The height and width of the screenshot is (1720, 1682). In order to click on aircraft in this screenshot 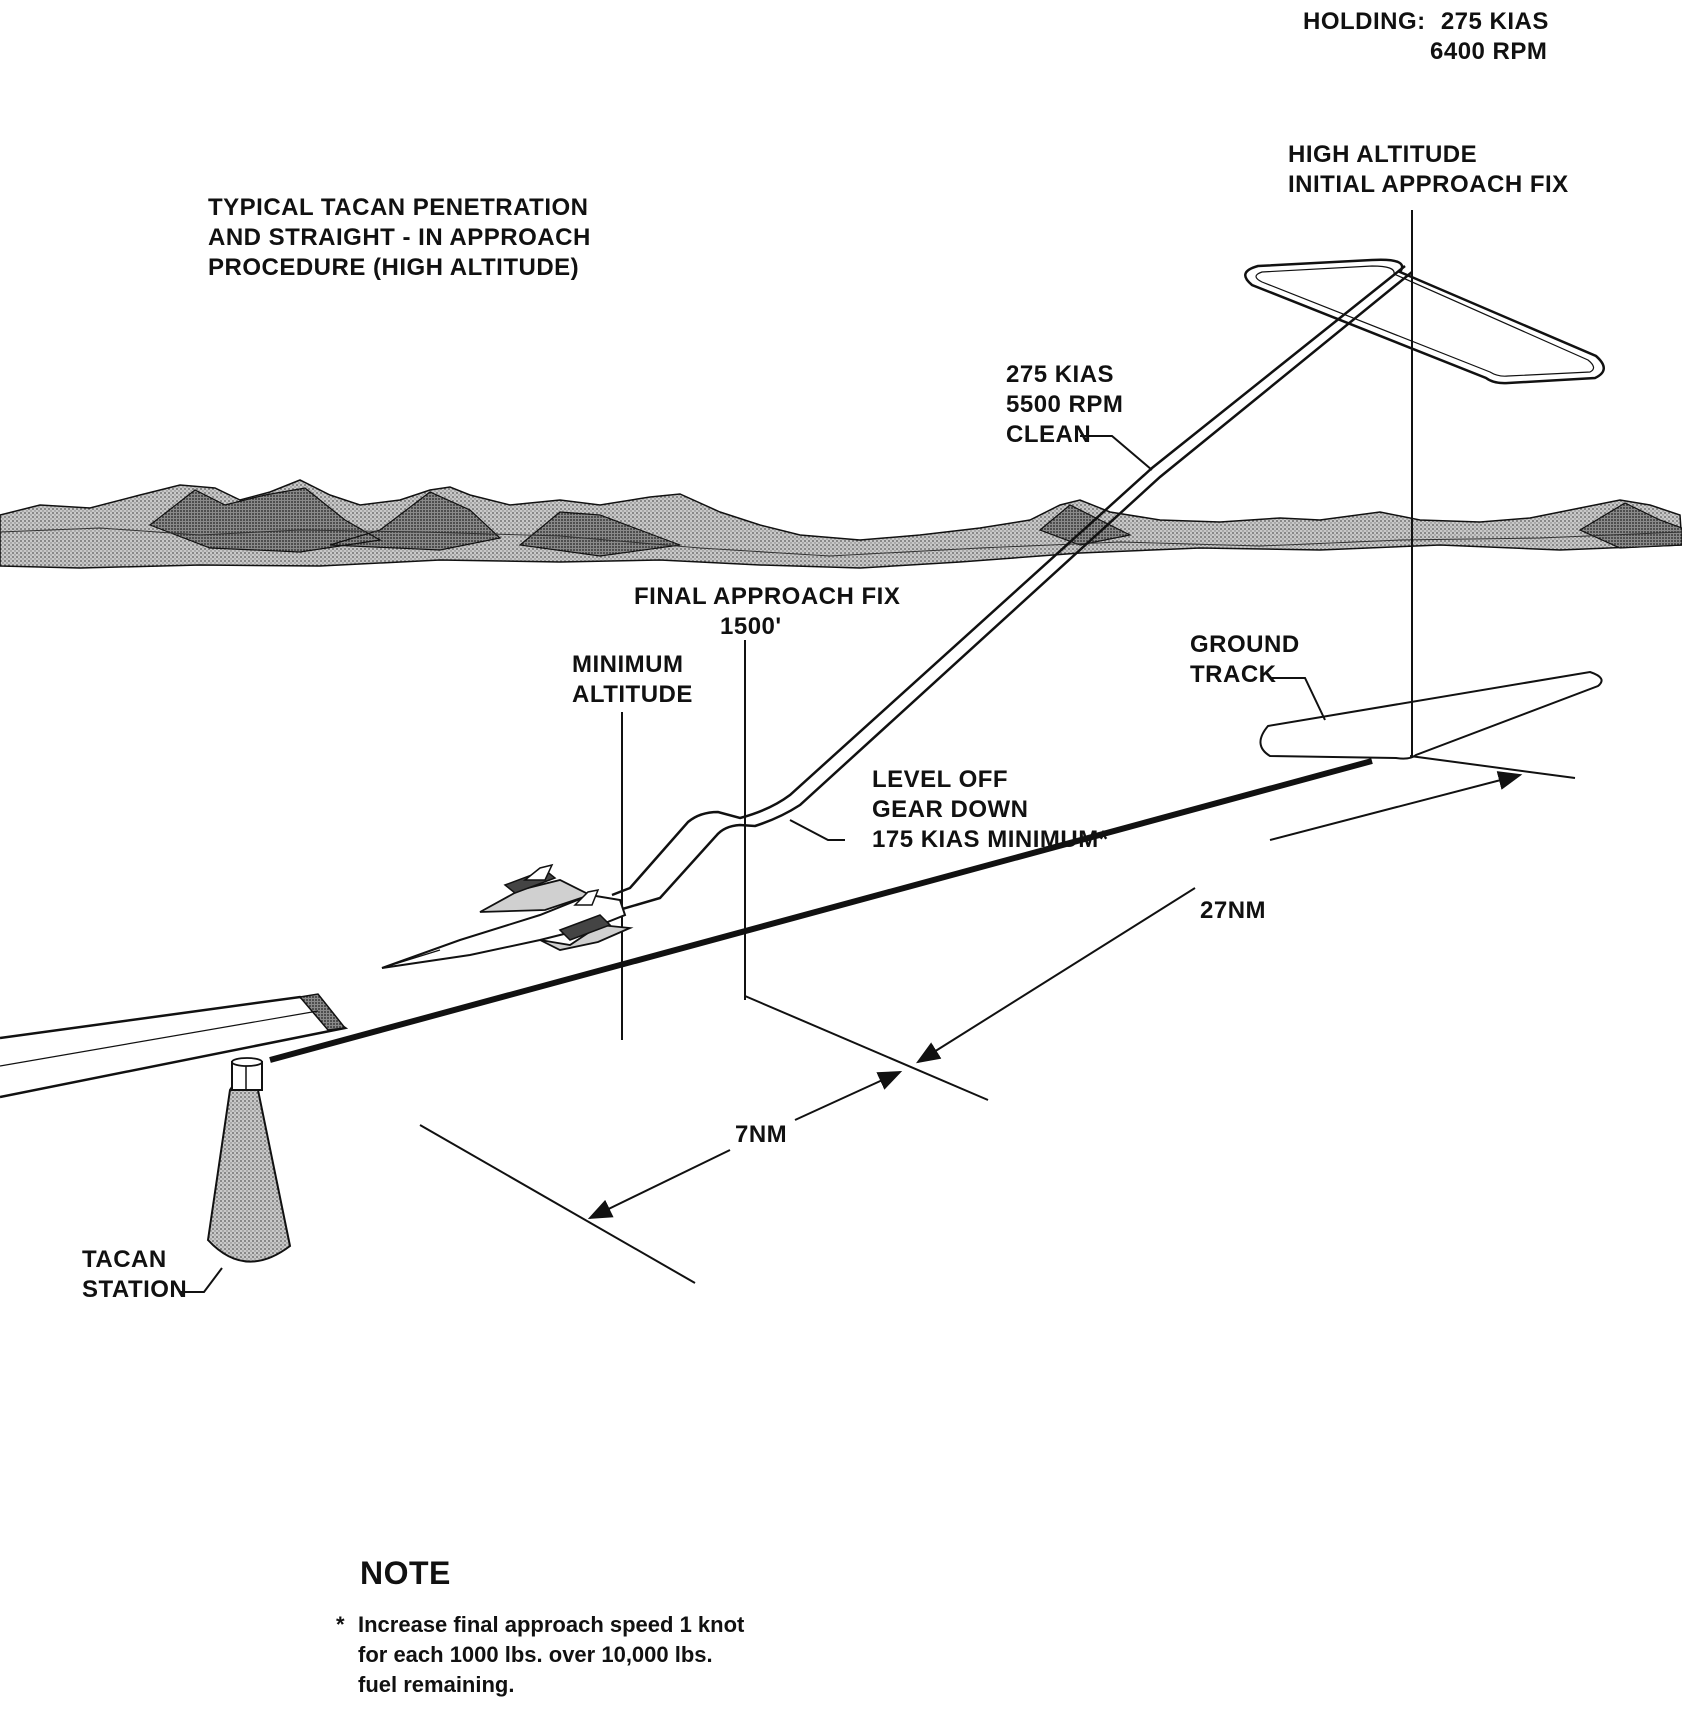, I will do `click(507, 916)`.